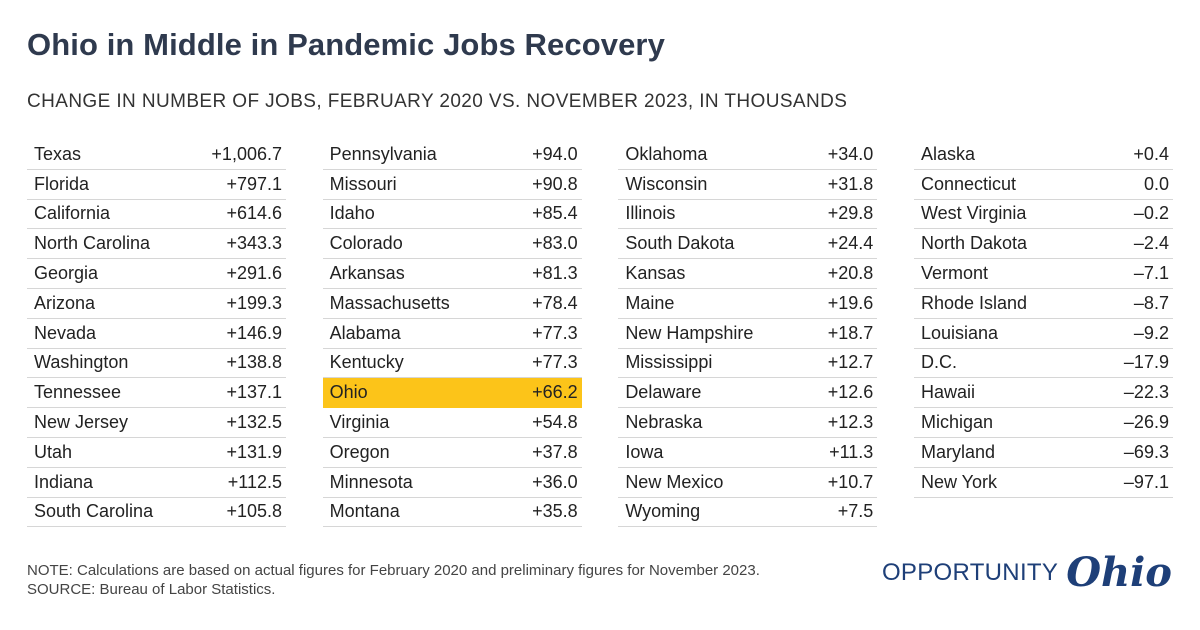  Describe the element at coordinates (850, 302) in the screenshot. I see `job-change-value: +19.6` at that location.